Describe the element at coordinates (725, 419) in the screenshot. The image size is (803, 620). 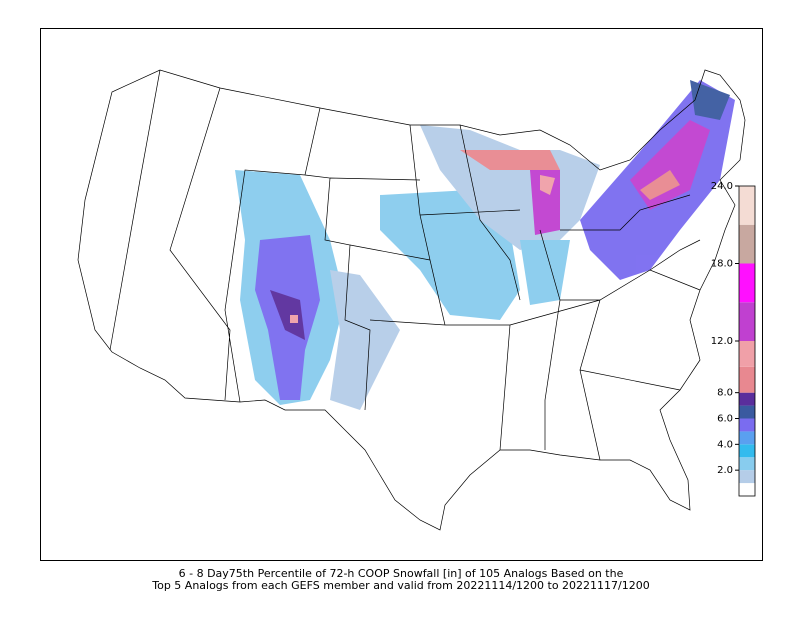
I see `colorbar-tick-label: 6.0` at that location.